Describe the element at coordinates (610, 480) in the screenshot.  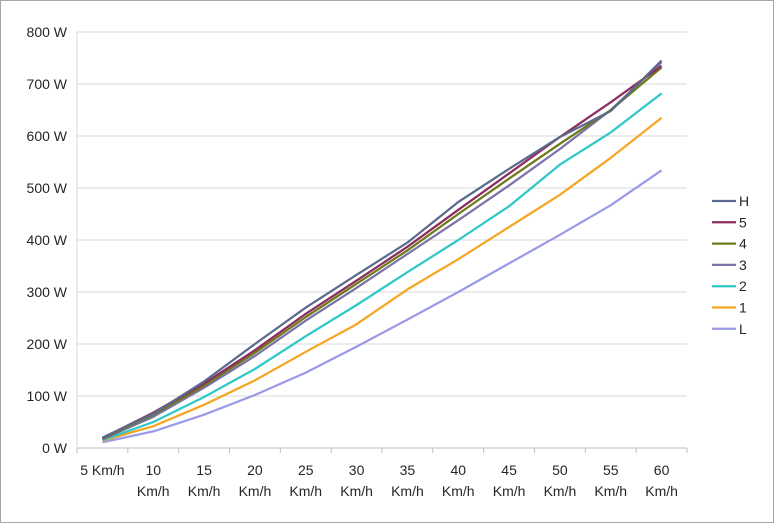
I see `x-tick-label: 55 Km/h` at that location.